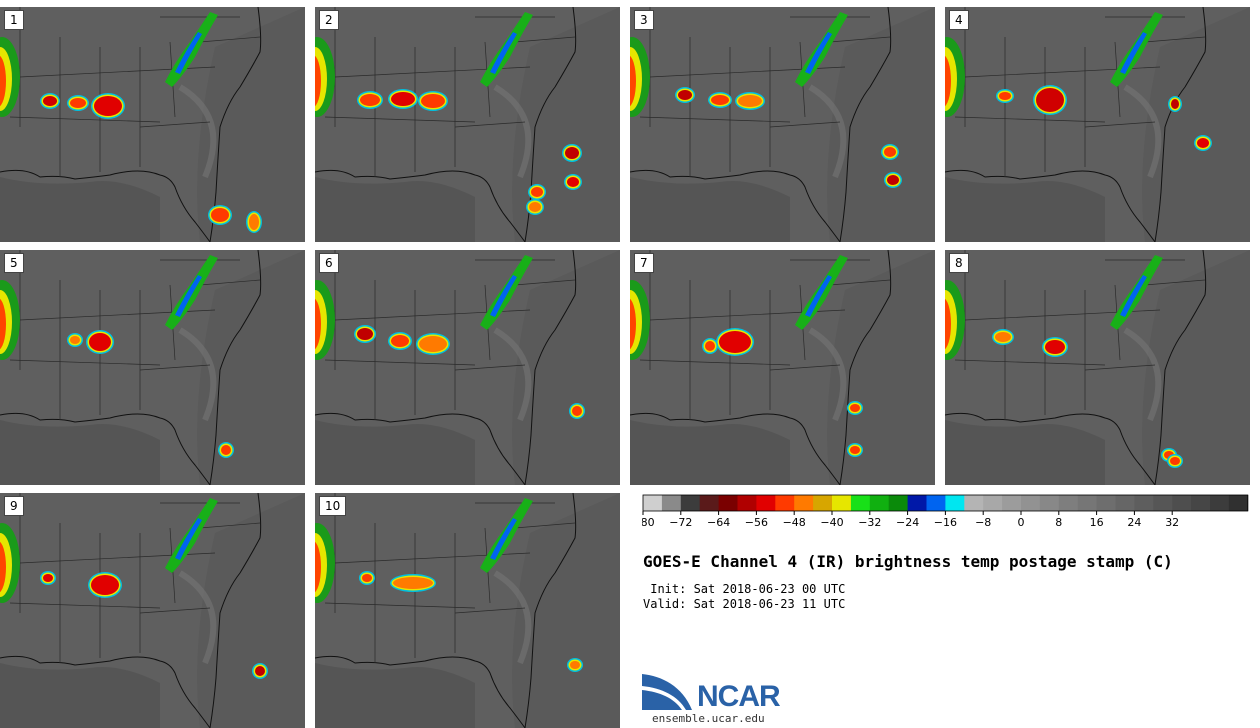 This screenshot has width=1260, height=728. Describe the element at coordinates (907, 522) in the screenshot. I see `colorbar-tick-label: −24` at that location.